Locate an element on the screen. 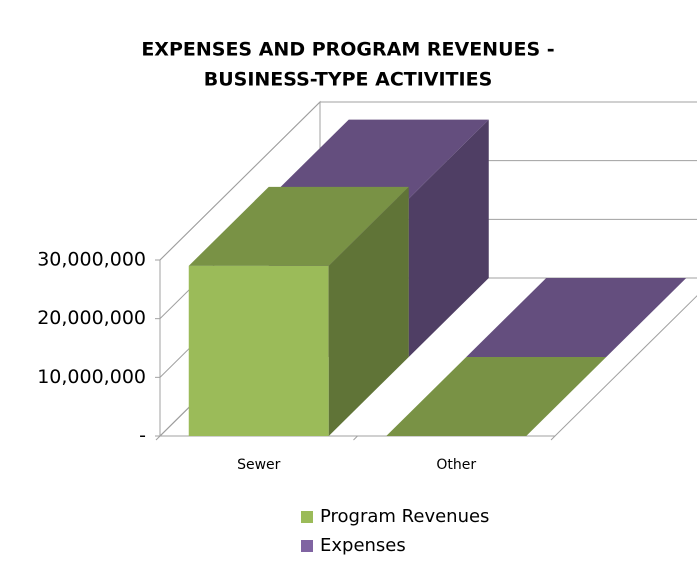  legend-label: Program Revenues is located at coordinates (404, 516).